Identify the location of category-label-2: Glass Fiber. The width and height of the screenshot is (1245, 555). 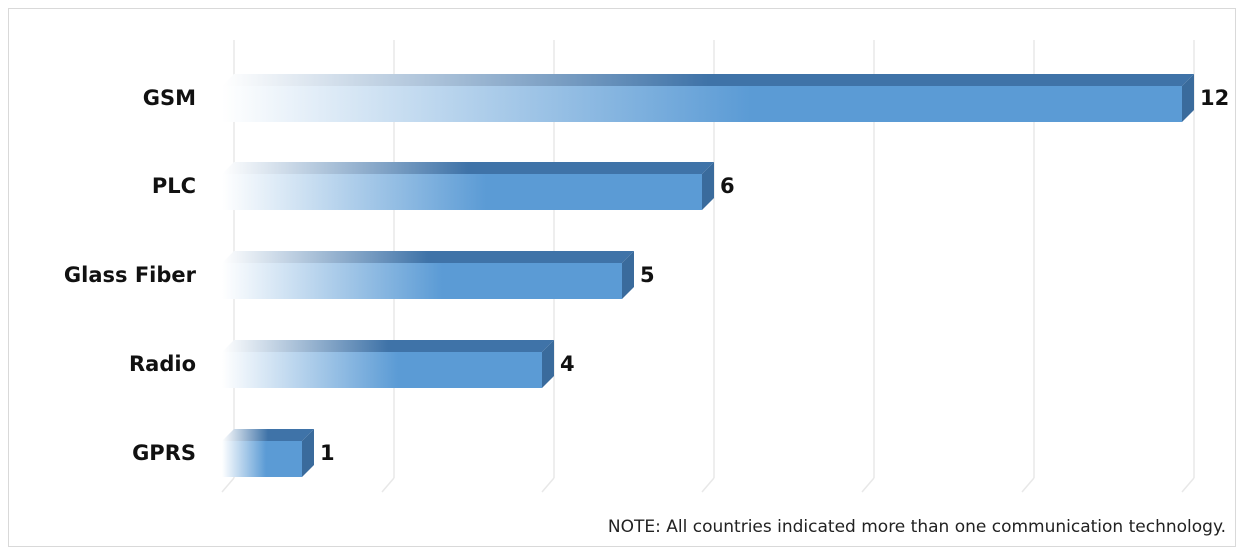
(130, 275).